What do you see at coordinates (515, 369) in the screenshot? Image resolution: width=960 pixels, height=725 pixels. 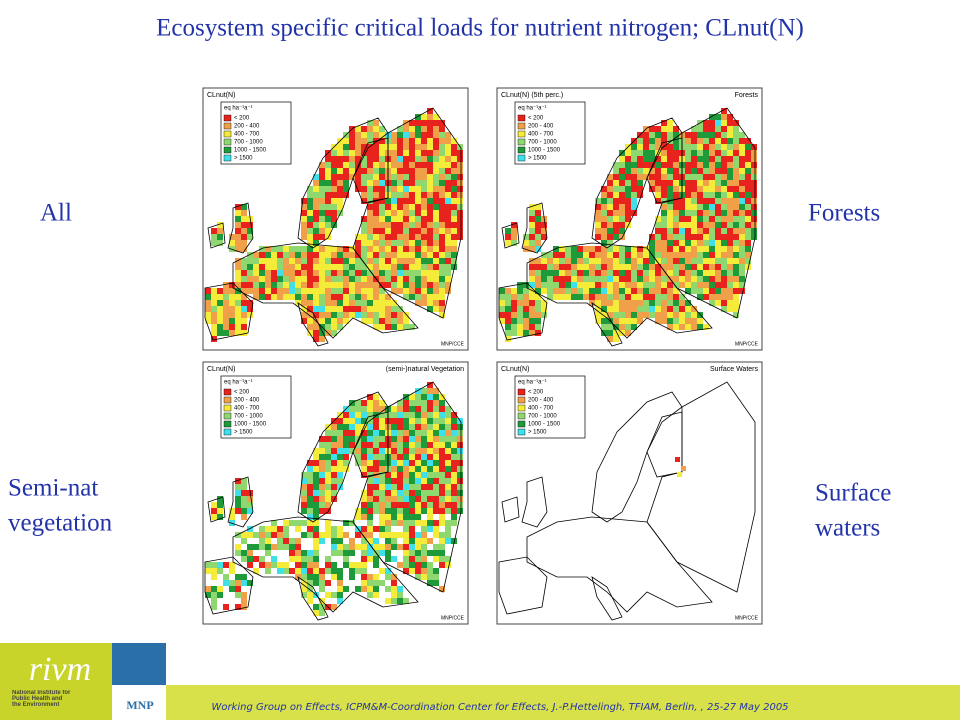 I see `map-title: CLnut(N)` at bounding box center [515, 369].